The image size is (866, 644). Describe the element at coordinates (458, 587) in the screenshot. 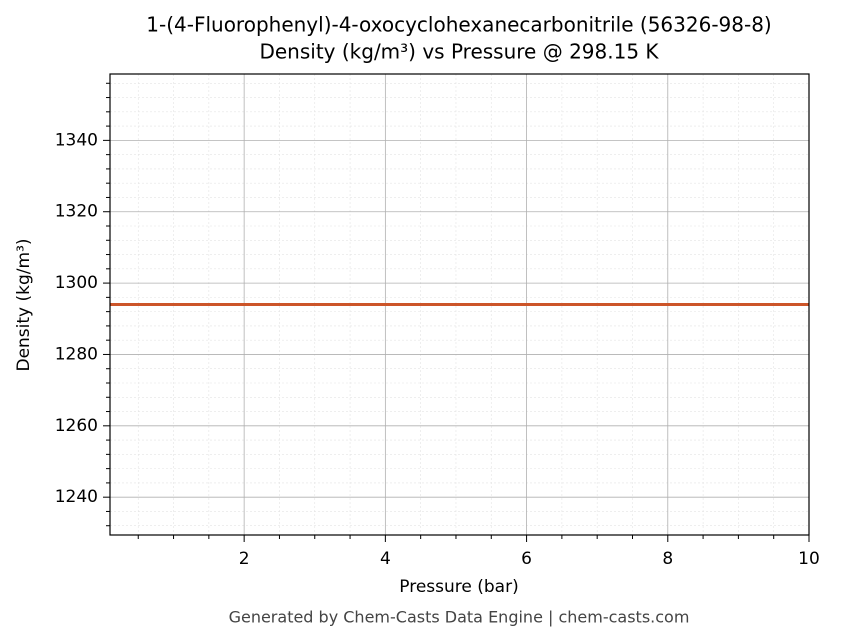

I see `x-axis-label: Pressure (bar)` at that location.